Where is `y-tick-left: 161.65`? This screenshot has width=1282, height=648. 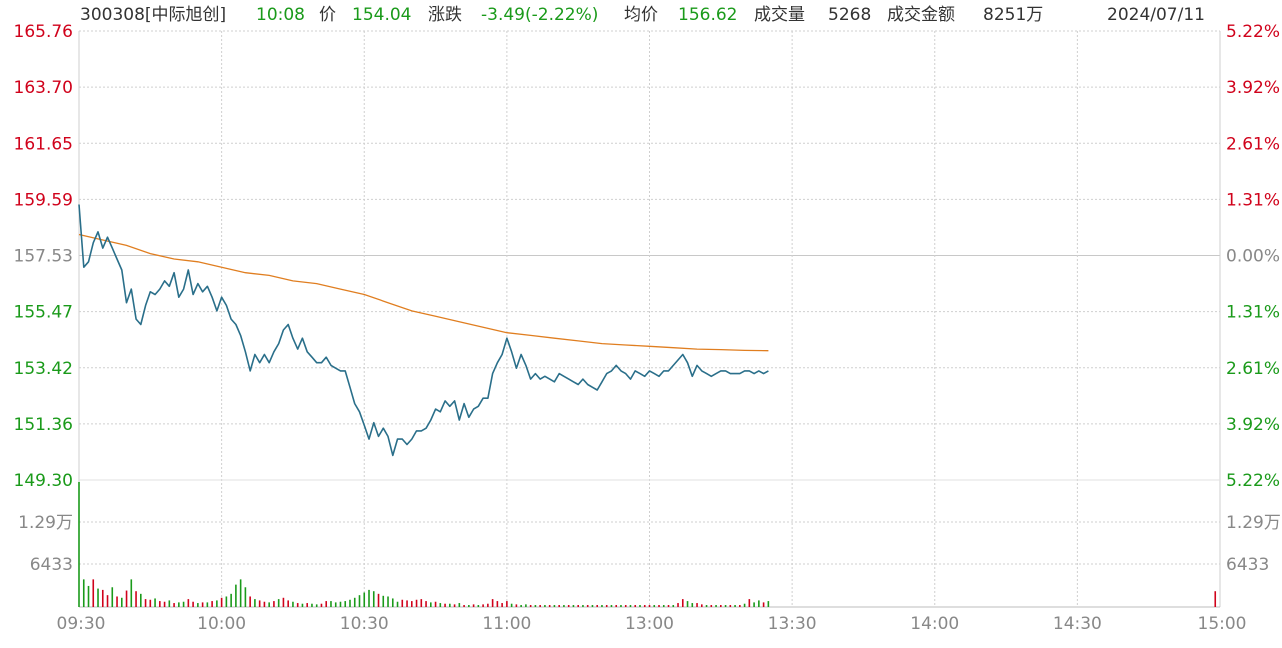 y-tick-left: 161.65 is located at coordinates (43, 144).